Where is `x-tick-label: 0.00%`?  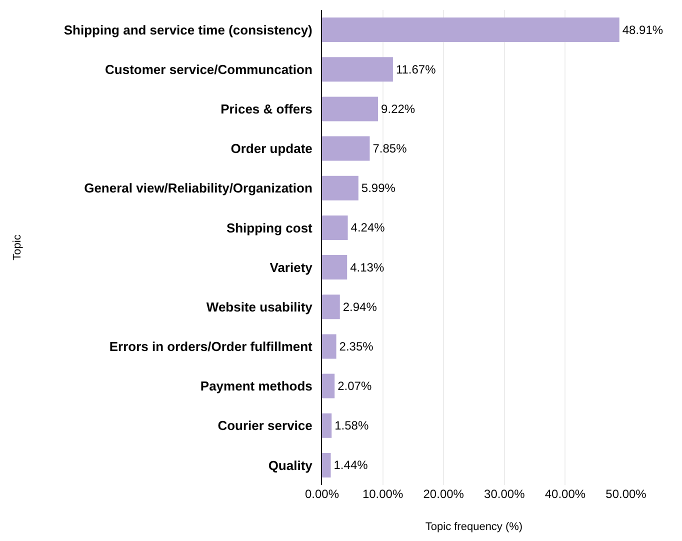 x-tick-label: 0.00% is located at coordinates (322, 494).